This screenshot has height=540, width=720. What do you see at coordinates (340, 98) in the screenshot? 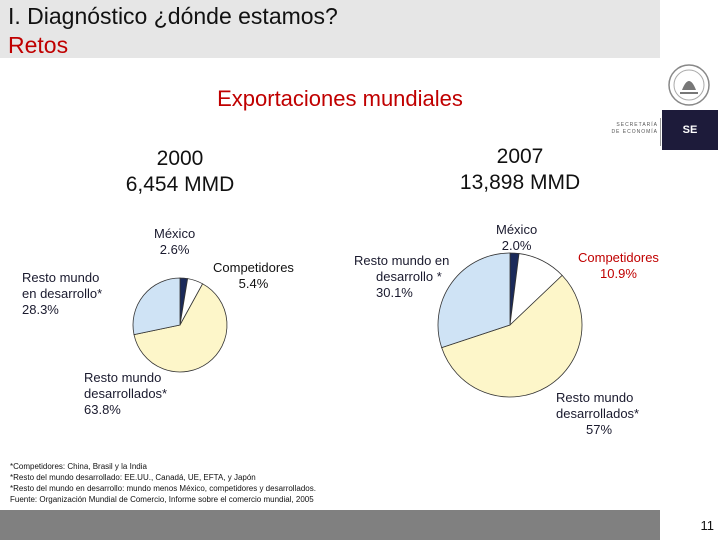
I see `chart-subtitle: Exportaciones mundiales` at bounding box center [340, 98].